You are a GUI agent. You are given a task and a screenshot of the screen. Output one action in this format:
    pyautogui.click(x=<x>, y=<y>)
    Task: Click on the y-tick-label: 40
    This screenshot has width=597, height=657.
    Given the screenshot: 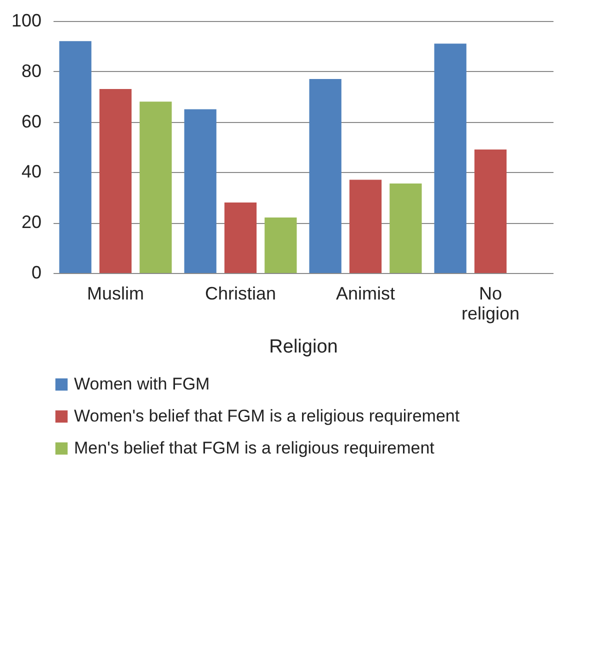 What is the action you would take?
    pyautogui.click(x=31, y=172)
    